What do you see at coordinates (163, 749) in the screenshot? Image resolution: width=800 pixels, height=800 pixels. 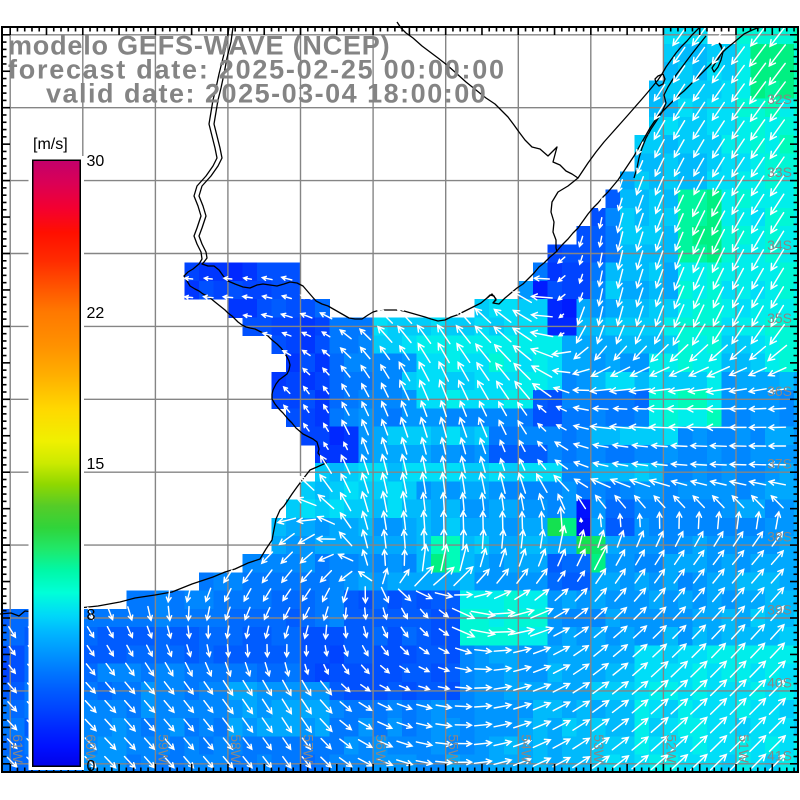 I see `svg-text: 59W` at bounding box center [163, 749].